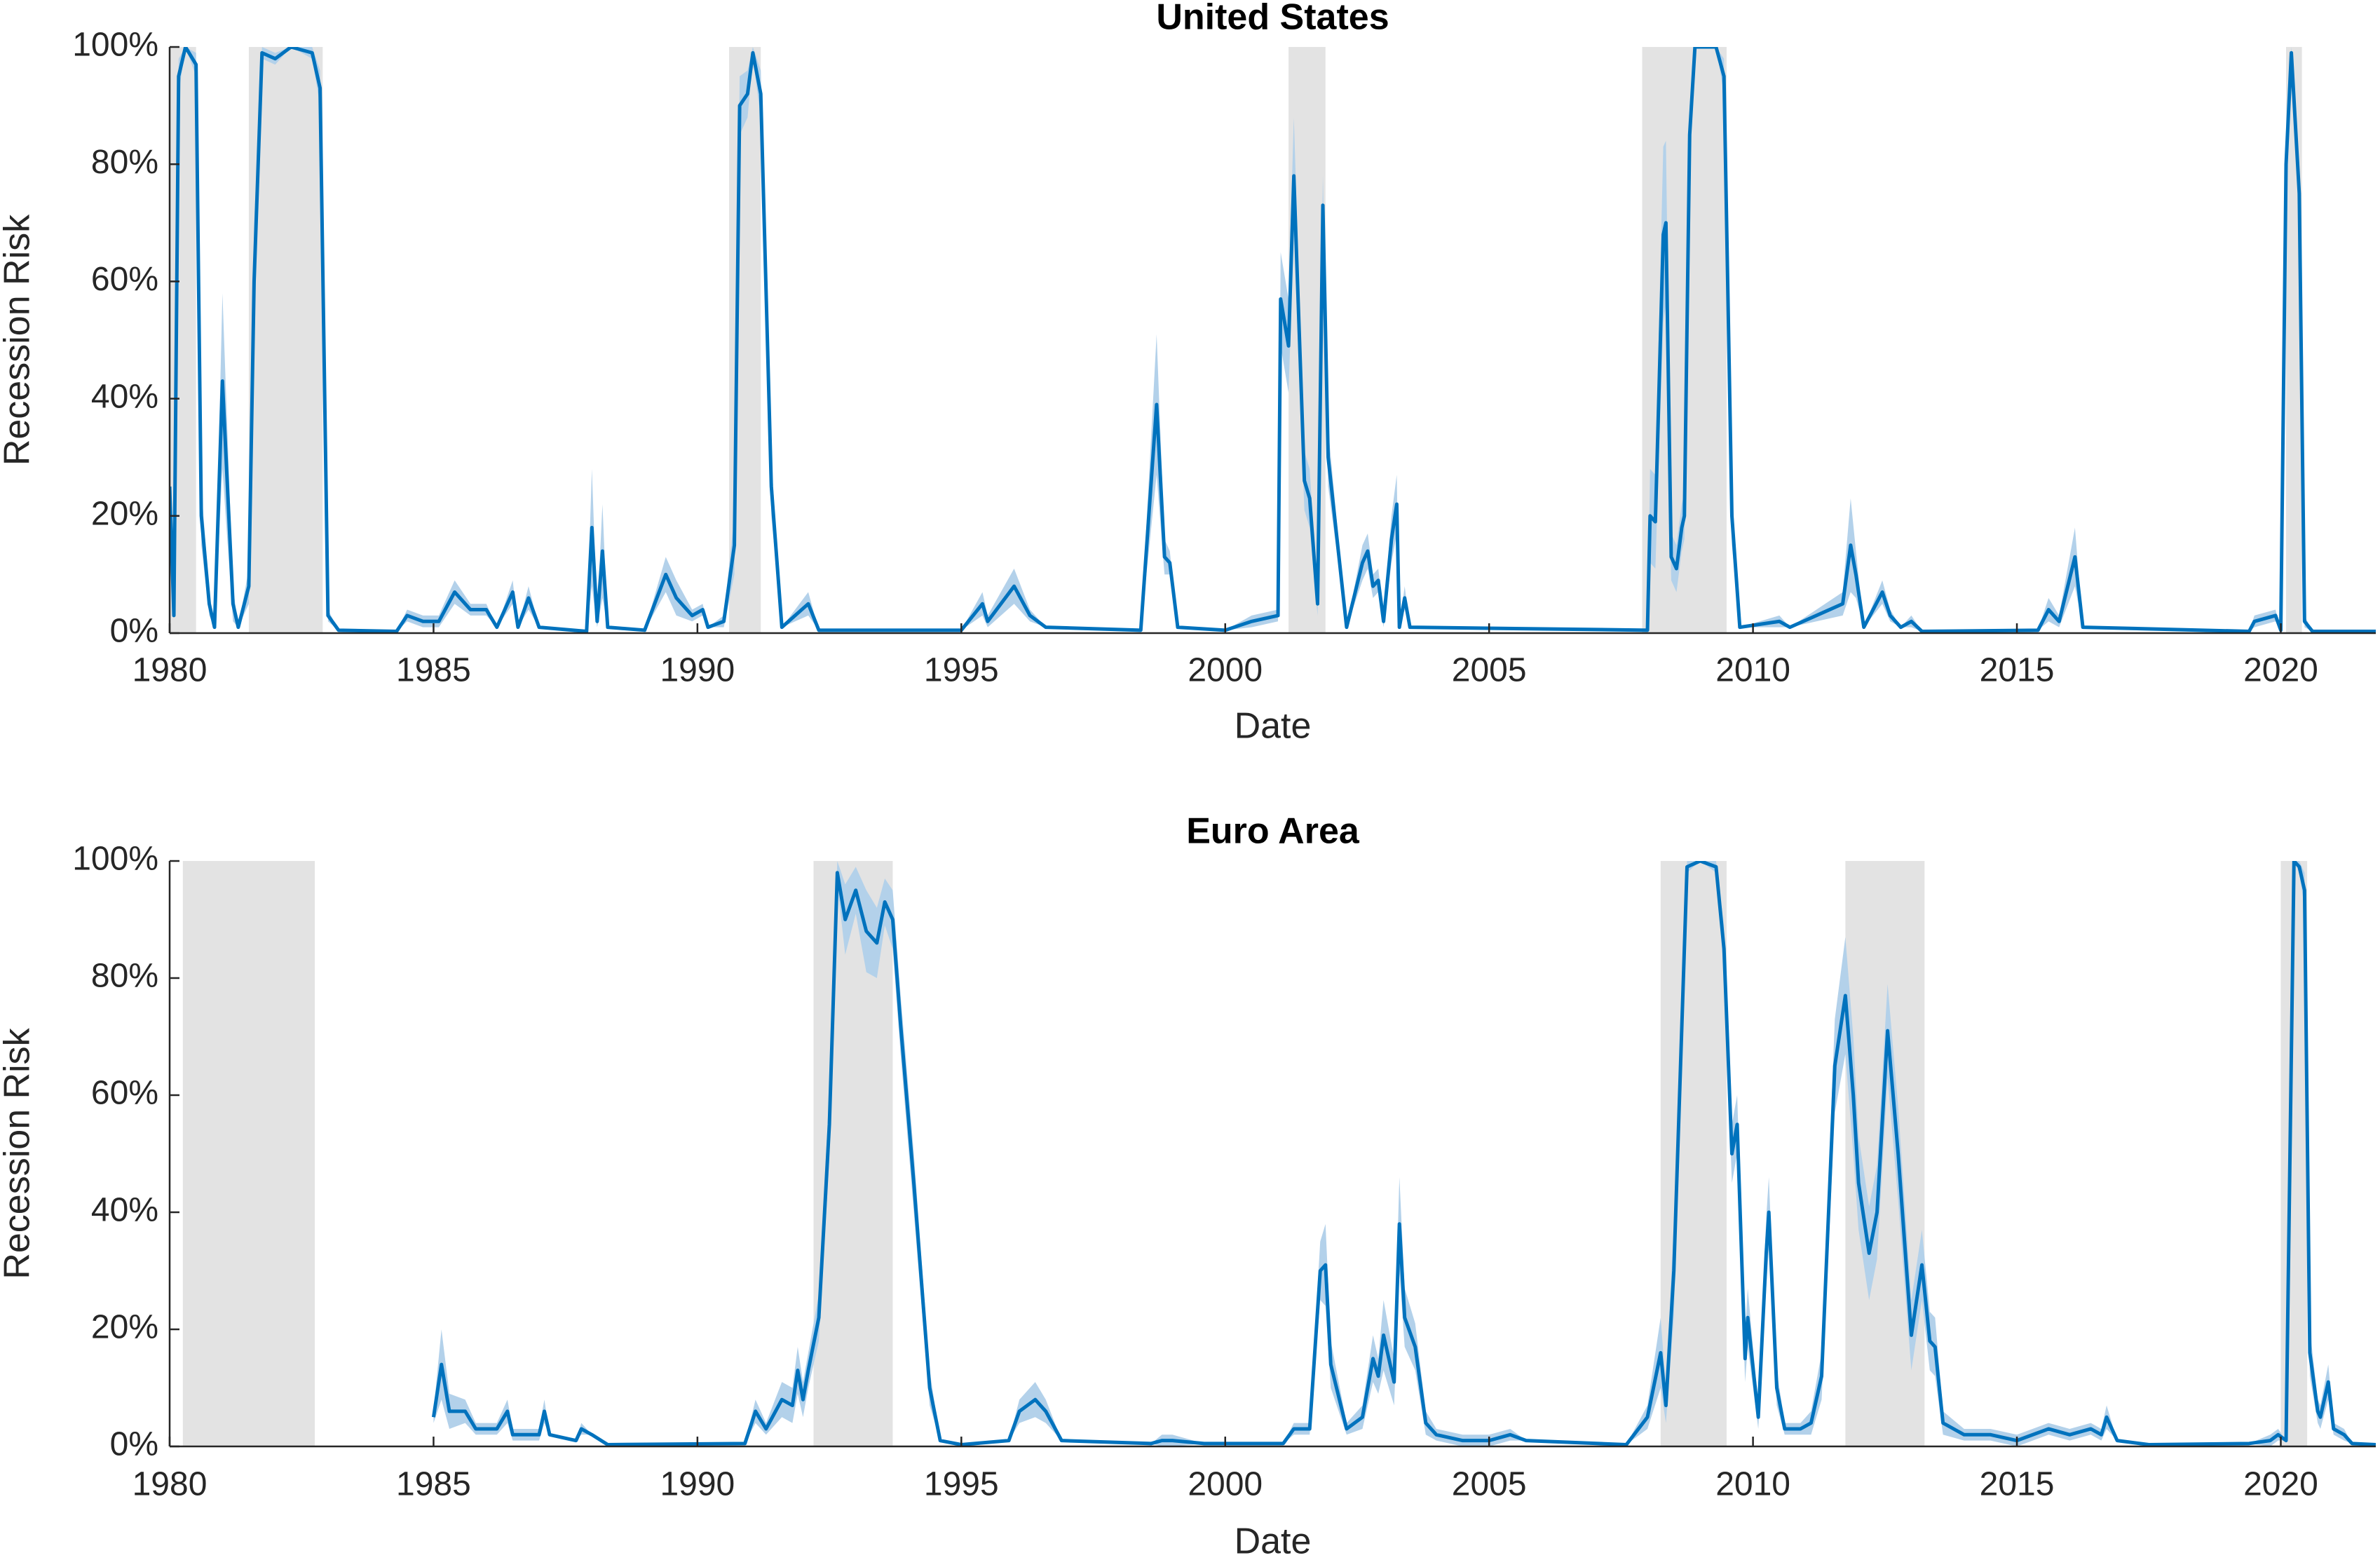  Describe the element at coordinates (1273, 831) in the screenshot. I see `chart-title: Euro Area` at that location.